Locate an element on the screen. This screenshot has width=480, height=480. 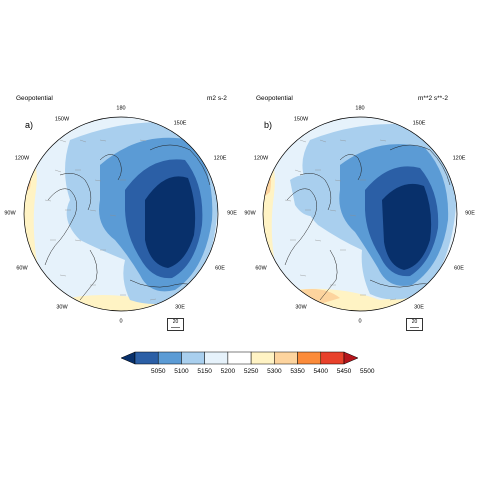
colorbar-label: 5050 is located at coordinates (158, 371).